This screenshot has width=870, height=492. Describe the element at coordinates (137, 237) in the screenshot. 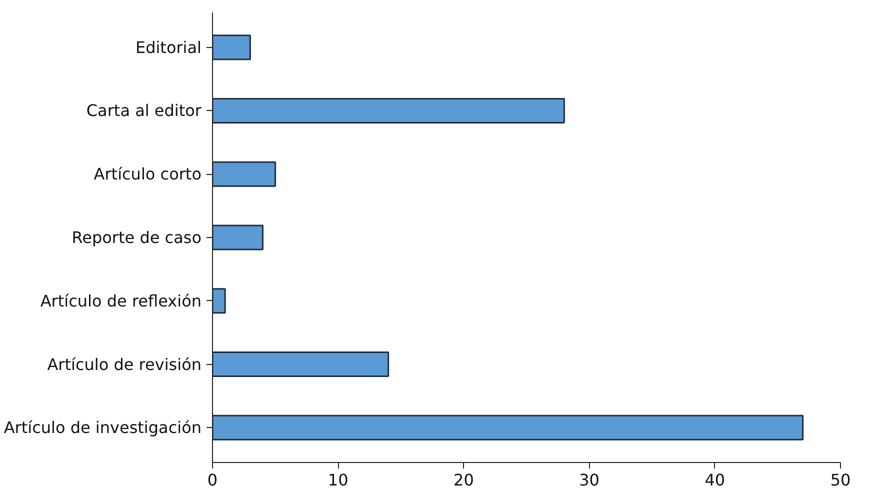

I see `y-tick-label: Reporte de caso` at that location.